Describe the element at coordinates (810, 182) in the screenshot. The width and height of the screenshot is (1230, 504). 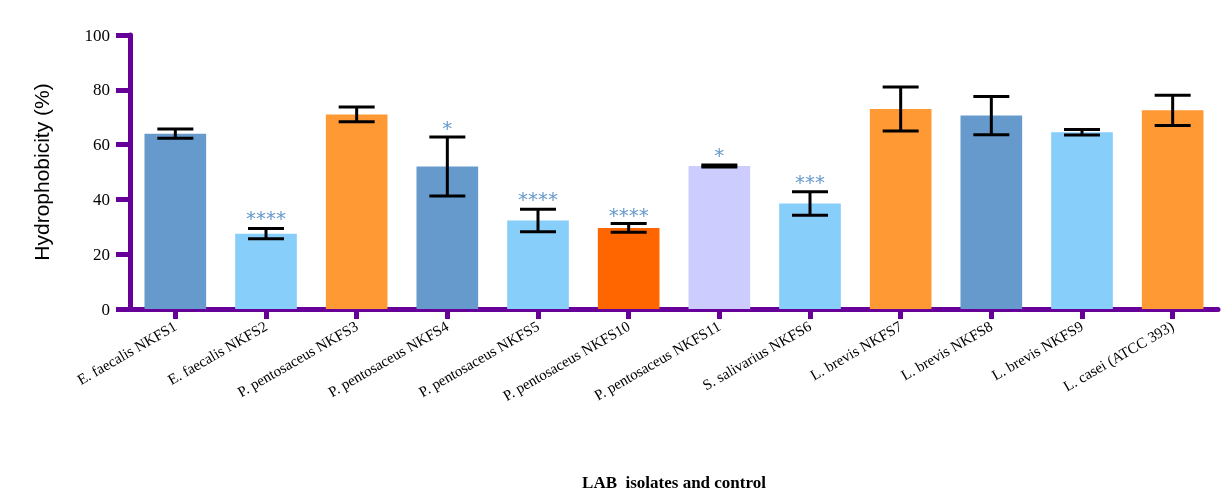
I see `annotation: ***` at that location.